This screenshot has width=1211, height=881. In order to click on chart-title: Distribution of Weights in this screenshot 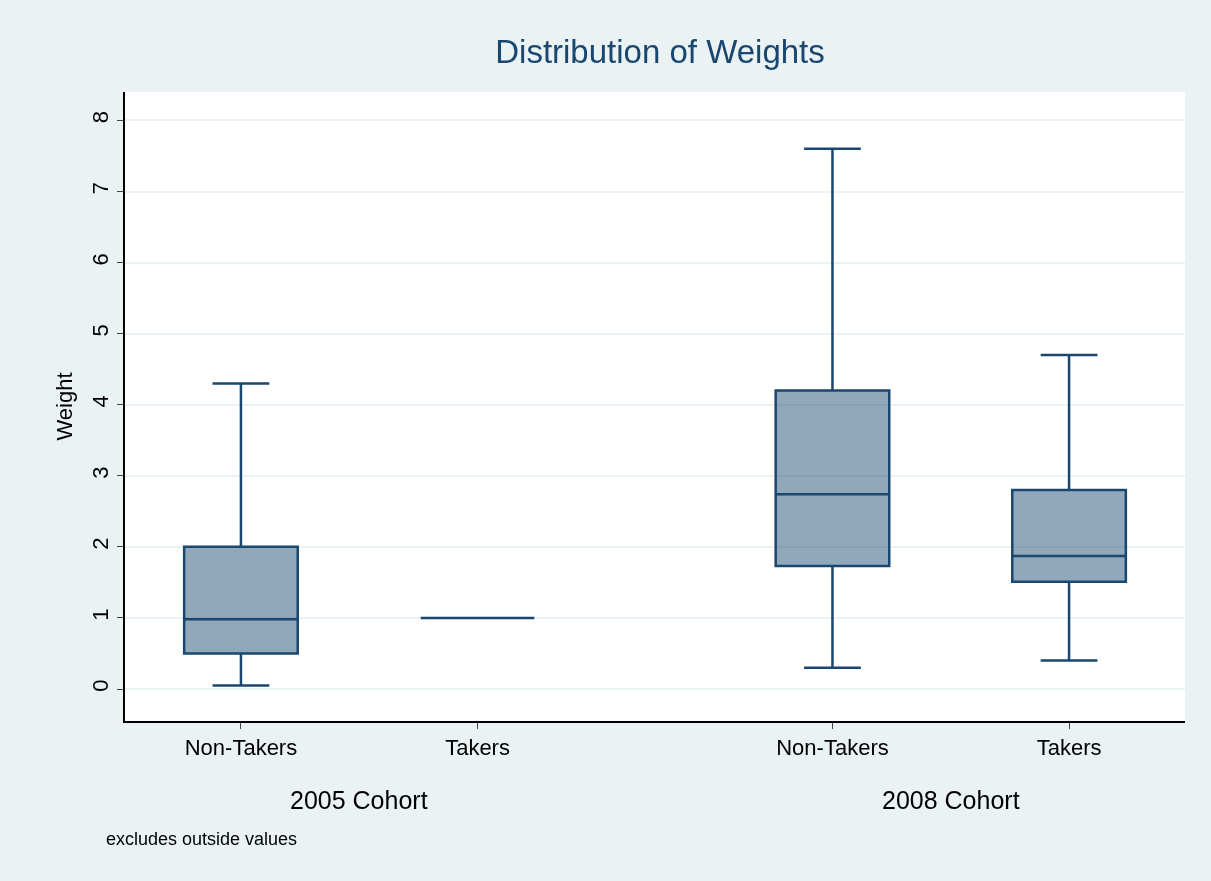, I will do `click(660, 51)`.